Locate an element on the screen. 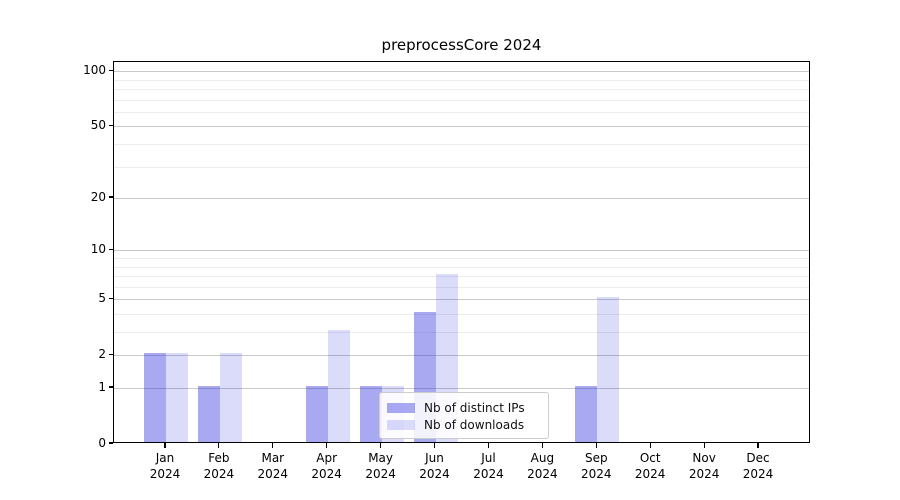 The image size is (900, 500). y-tick-label: 1 is located at coordinates (102, 387).